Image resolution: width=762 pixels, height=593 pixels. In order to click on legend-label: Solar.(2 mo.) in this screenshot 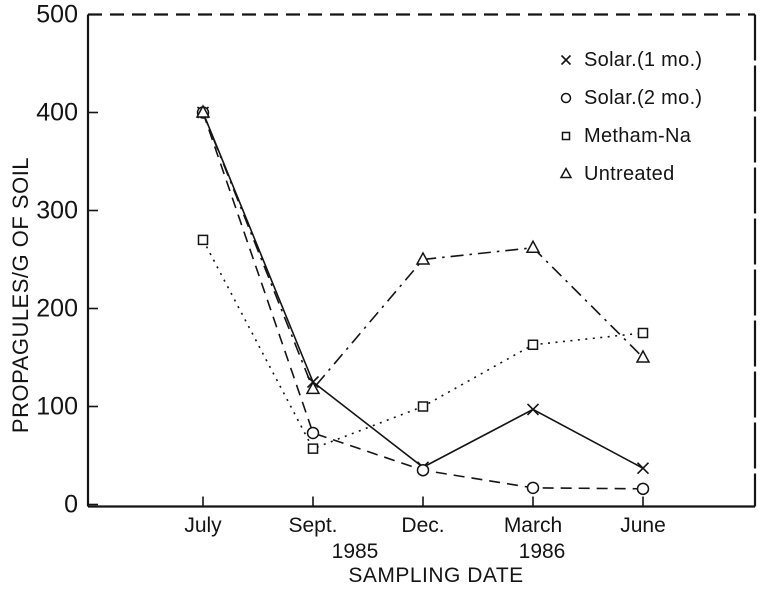, I will do `click(643, 97)`.